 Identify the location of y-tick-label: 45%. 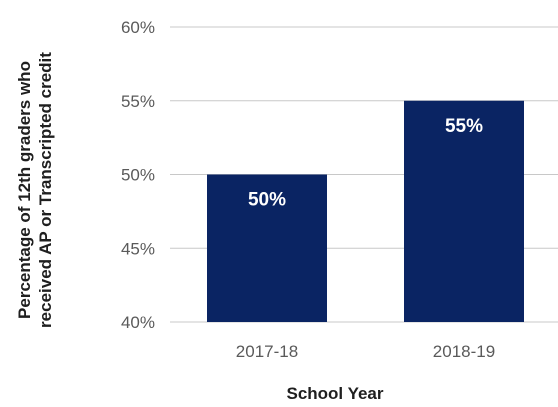
(138, 248).